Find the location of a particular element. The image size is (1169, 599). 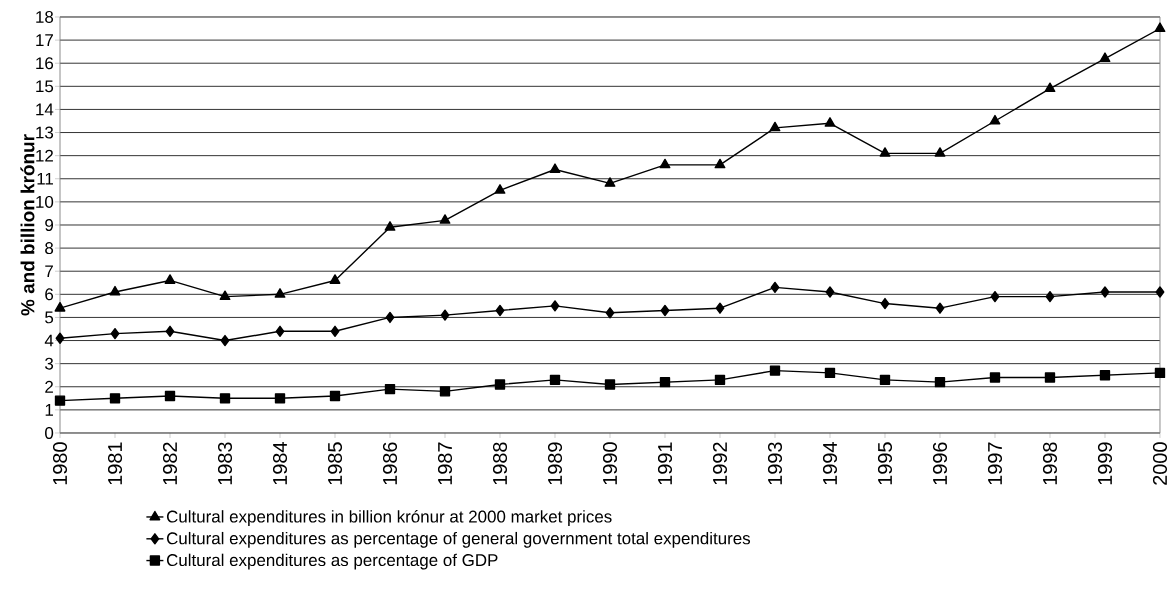

y-tick-label: 1 is located at coordinates (49, 410).